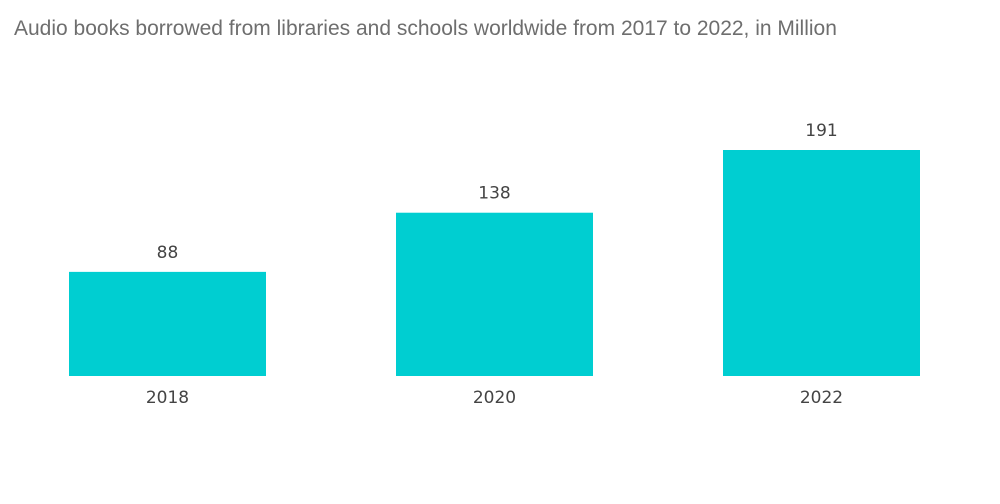 This screenshot has width=1000, height=504. Describe the element at coordinates (494, 294) in the screenshot. I see `bar-2020` at that location.